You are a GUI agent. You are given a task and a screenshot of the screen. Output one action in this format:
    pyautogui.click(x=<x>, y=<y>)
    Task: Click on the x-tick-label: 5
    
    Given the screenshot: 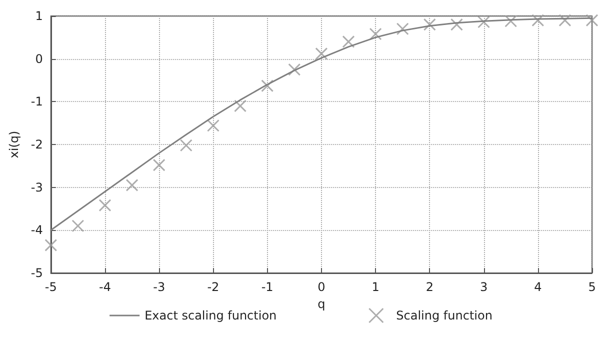 What is the action you would take?
    pyautogui.click(x=592, y=287)
    